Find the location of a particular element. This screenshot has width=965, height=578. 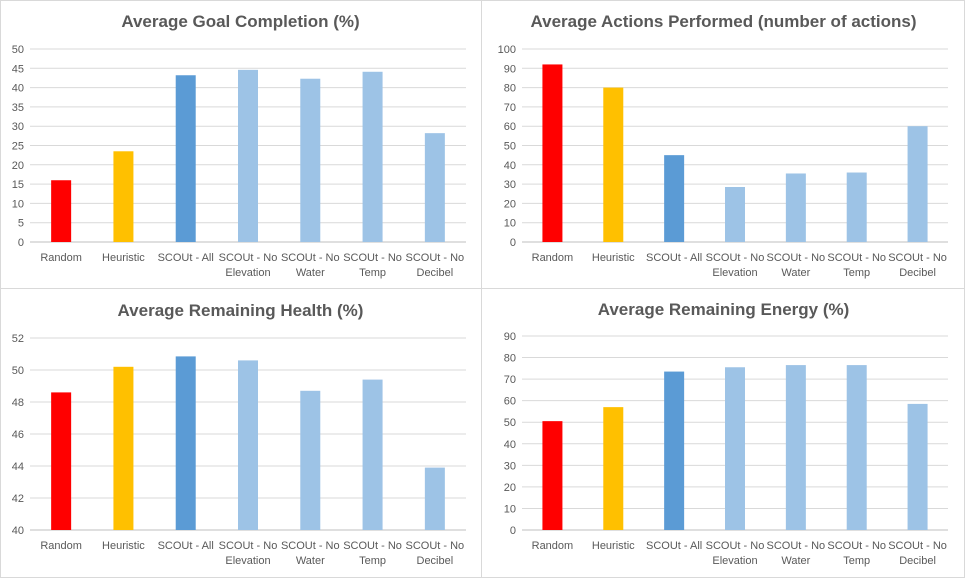

y-tick-label: 42 is located at coordinates (18, 499).